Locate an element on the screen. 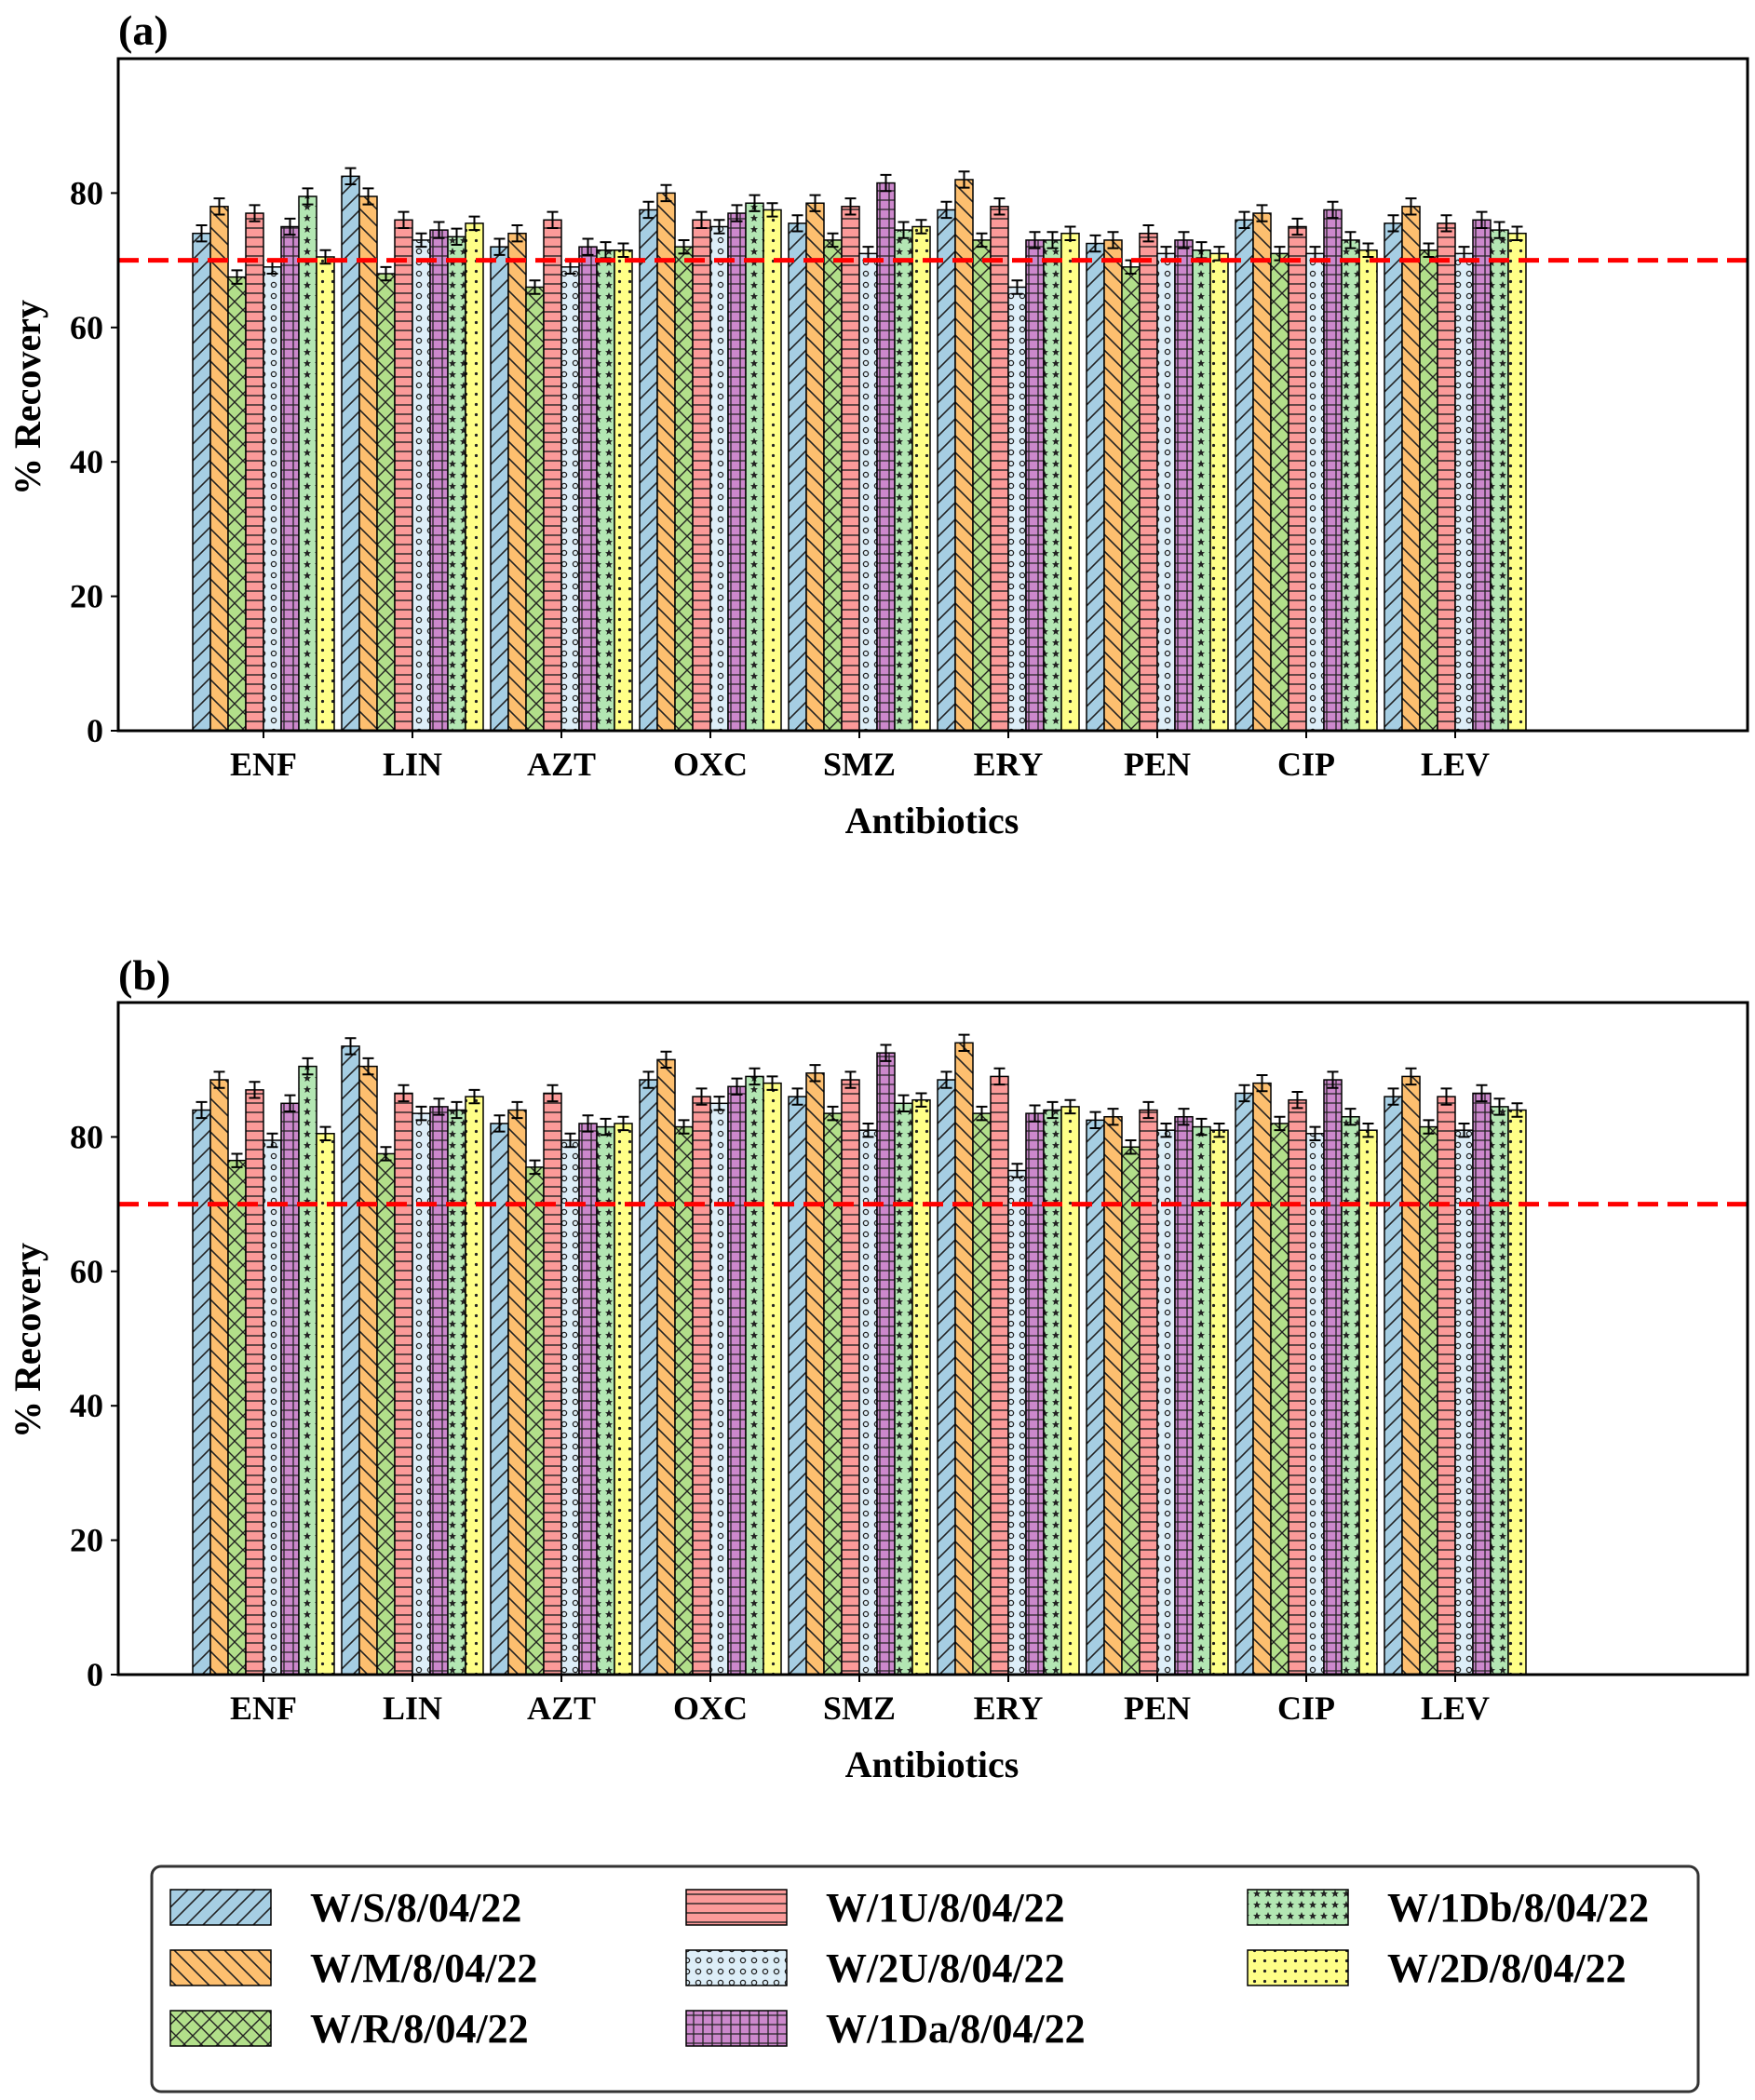 The width and height of the screenshot is (1755, 2100). panel-label-b: (b) is located at coordinates (144, 975).